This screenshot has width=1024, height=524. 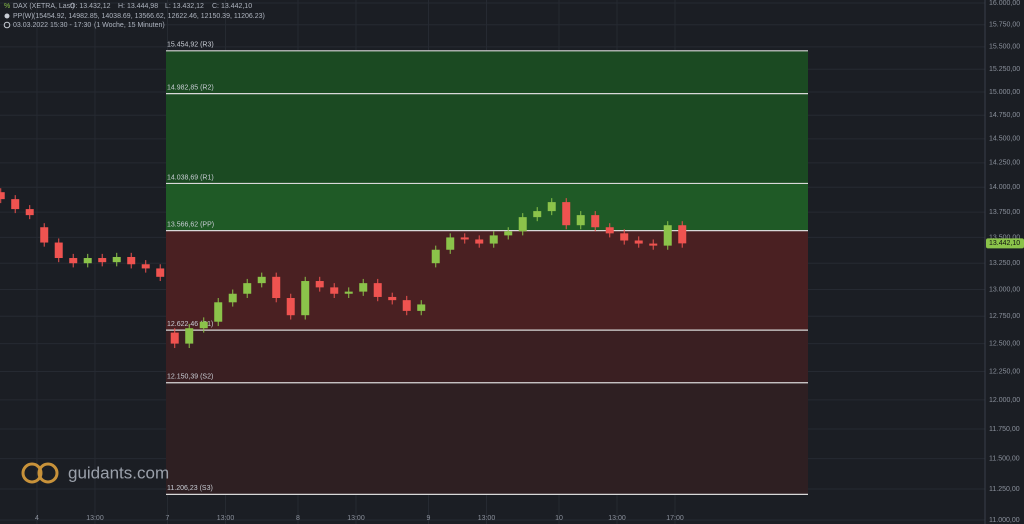 What do you see at coordinates (1004, 69) in the screenshot?
I see `y-tick-label: 15.250,00` at bounding box center [1004, 69].